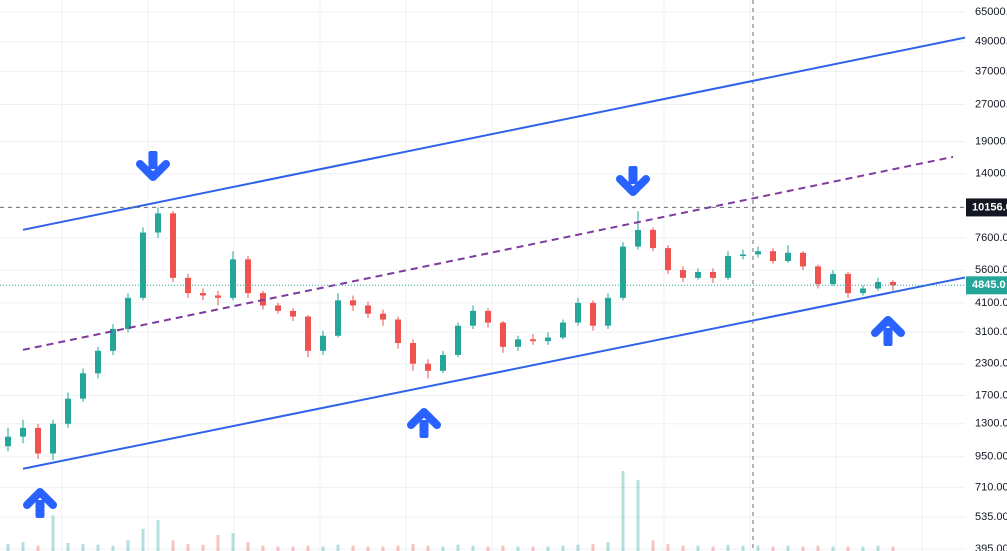  I want to click on y-tick-label: 395.00, so click(991, 547).